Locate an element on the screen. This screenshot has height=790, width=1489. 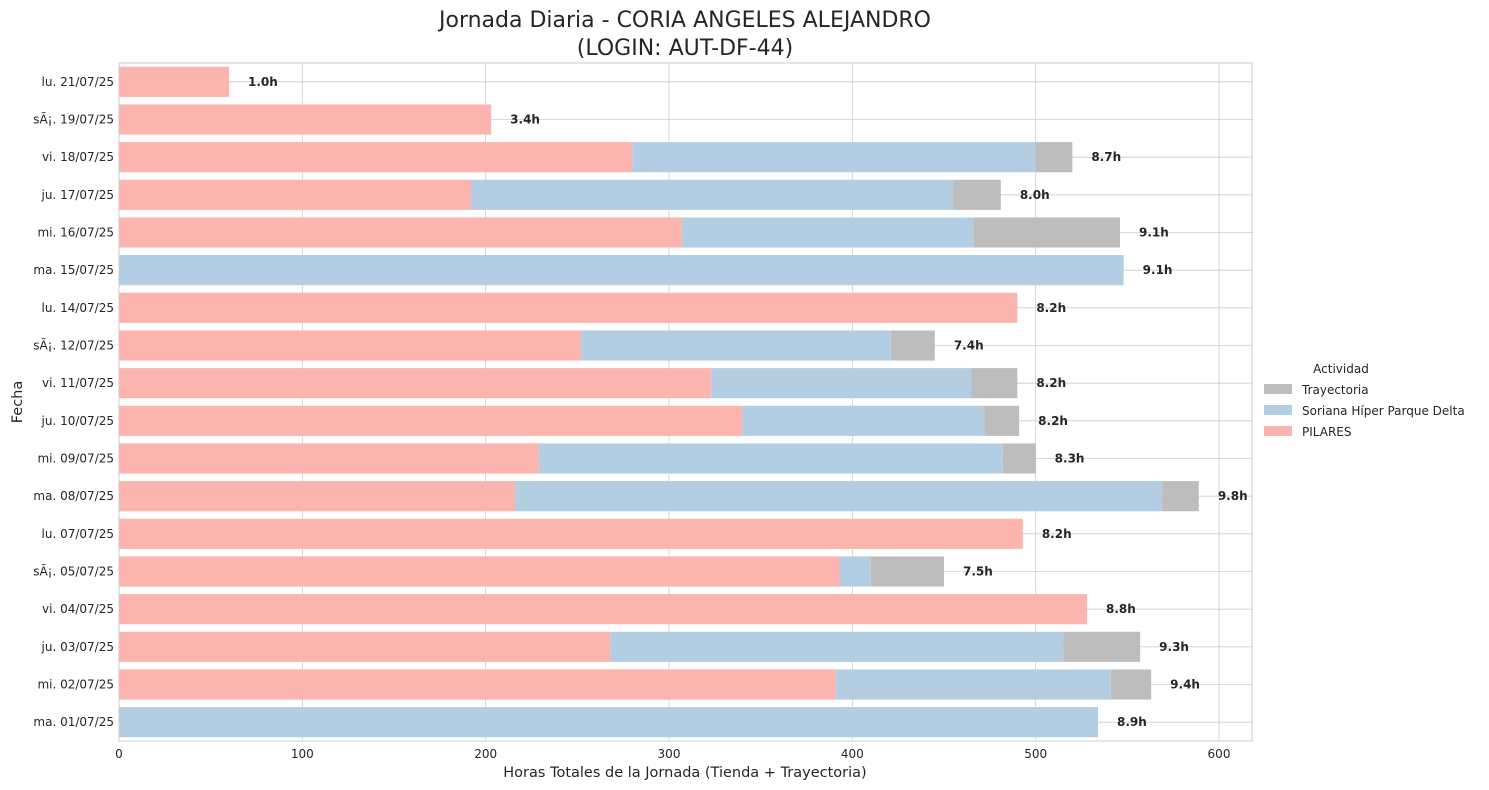
y-tick-label: ma. 08/07/25 is located at coordinates (73, 496).